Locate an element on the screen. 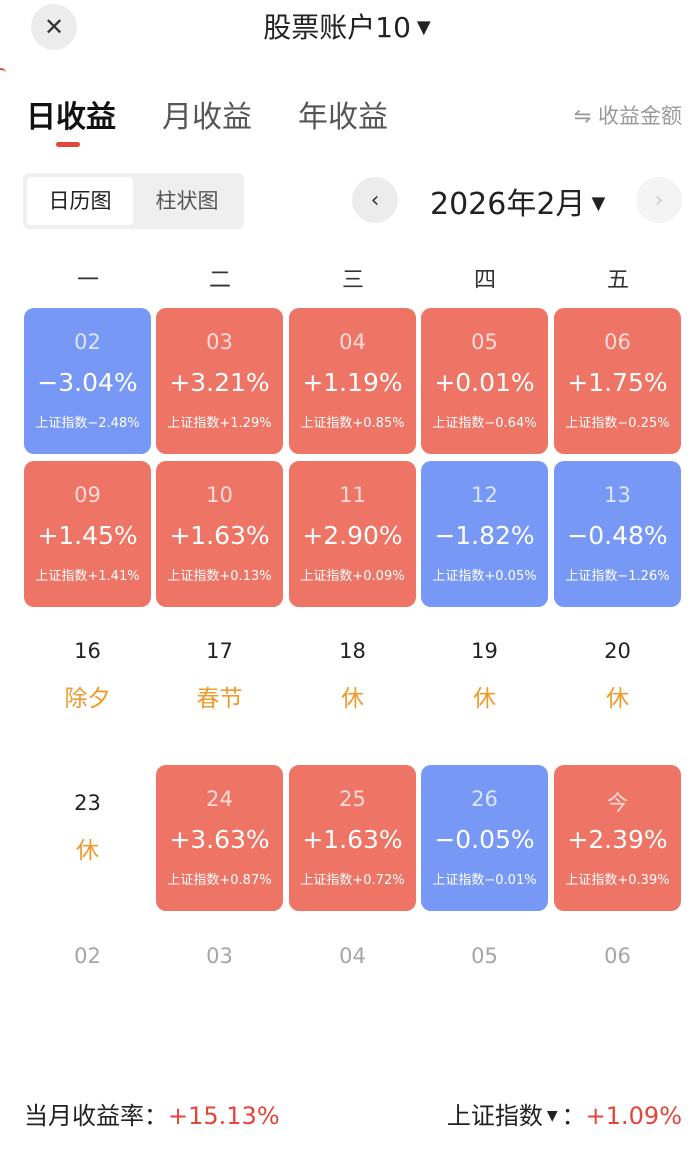  toggle-amount-button: ⇋ 收益金额 is located at coordinates (627, 116).